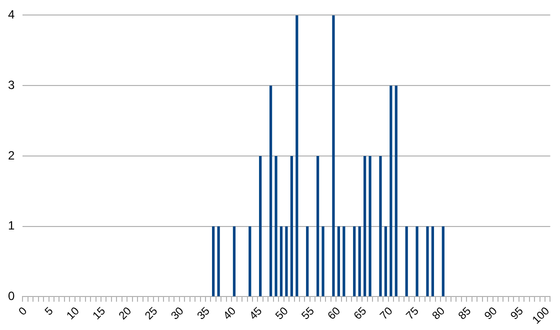 This screenshot has width=560, height=330. What do you see at coordinates (11, 225) in the screenshot?
I see `y-tick-label: 1` at bounding box center [11, 225].